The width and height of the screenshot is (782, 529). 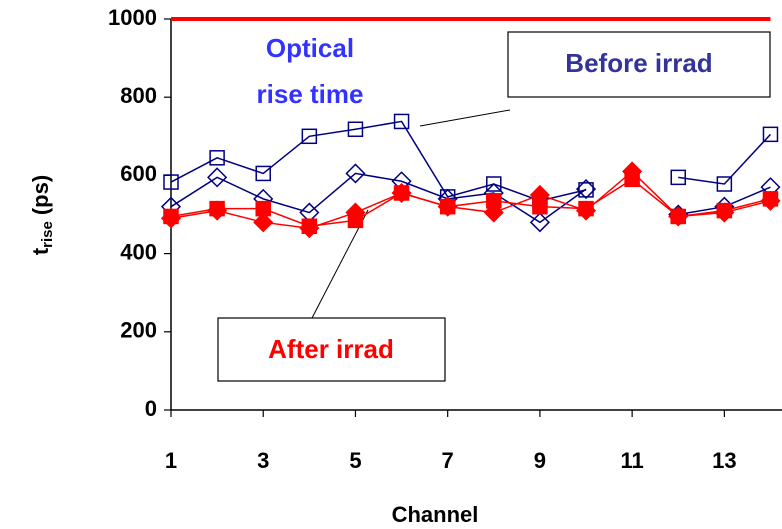 What do you see at coordinates (448, 460) in the screenshot?
I see `x-tick-label: 7` at bounding box center [448, 460].